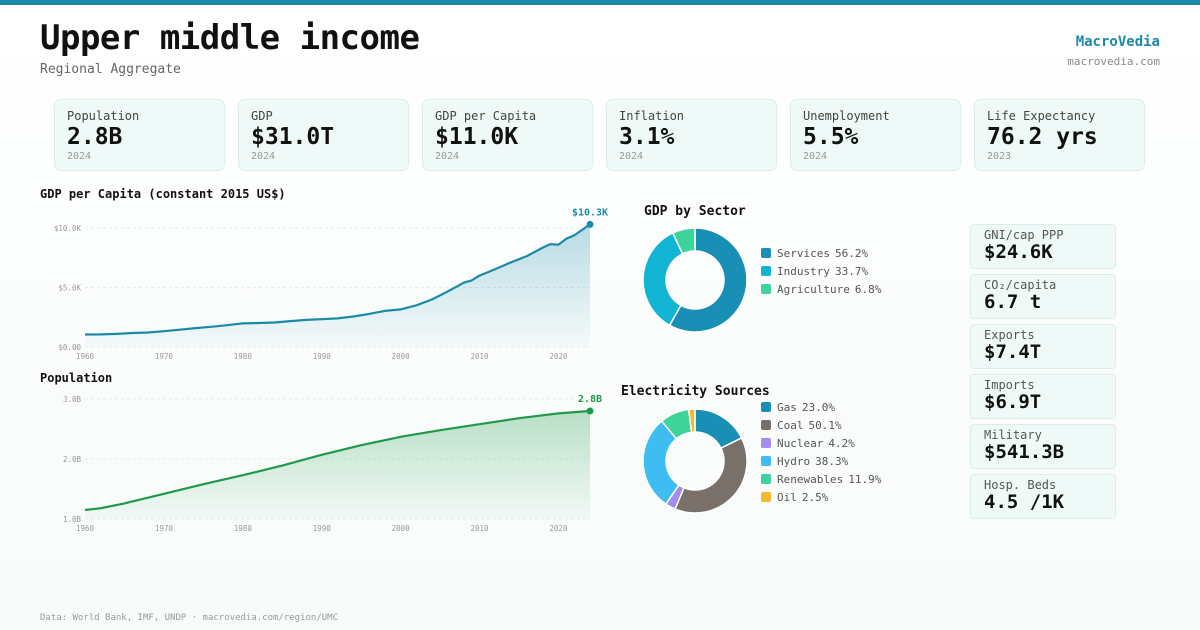  Describe the element at coordinates (164, 356) in the screenshot. I see `x-tick-label: 1970` at that location.